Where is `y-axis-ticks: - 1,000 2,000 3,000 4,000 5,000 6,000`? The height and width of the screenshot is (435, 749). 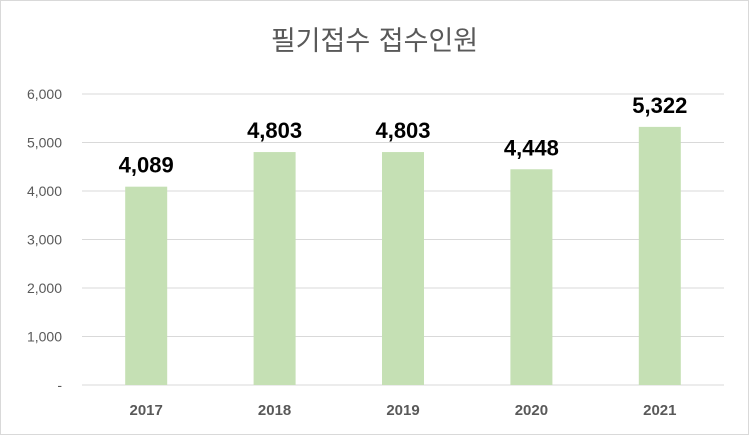 y-axis-ticks: - 1,000 2,000 3,000 4,000 5,000 6,000 is located at coordinates (44, 239).